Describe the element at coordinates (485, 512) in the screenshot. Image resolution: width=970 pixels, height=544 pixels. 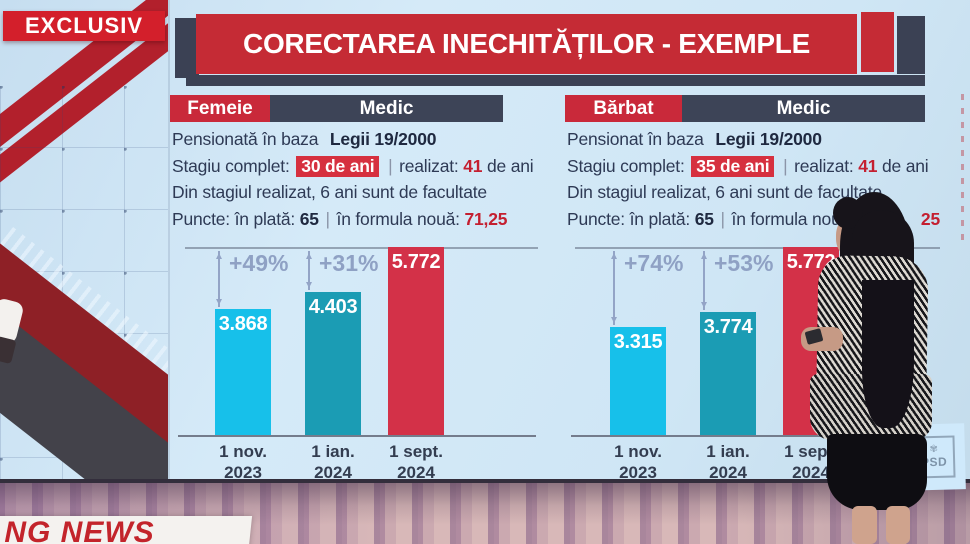
I see `studio-floor` at that location.